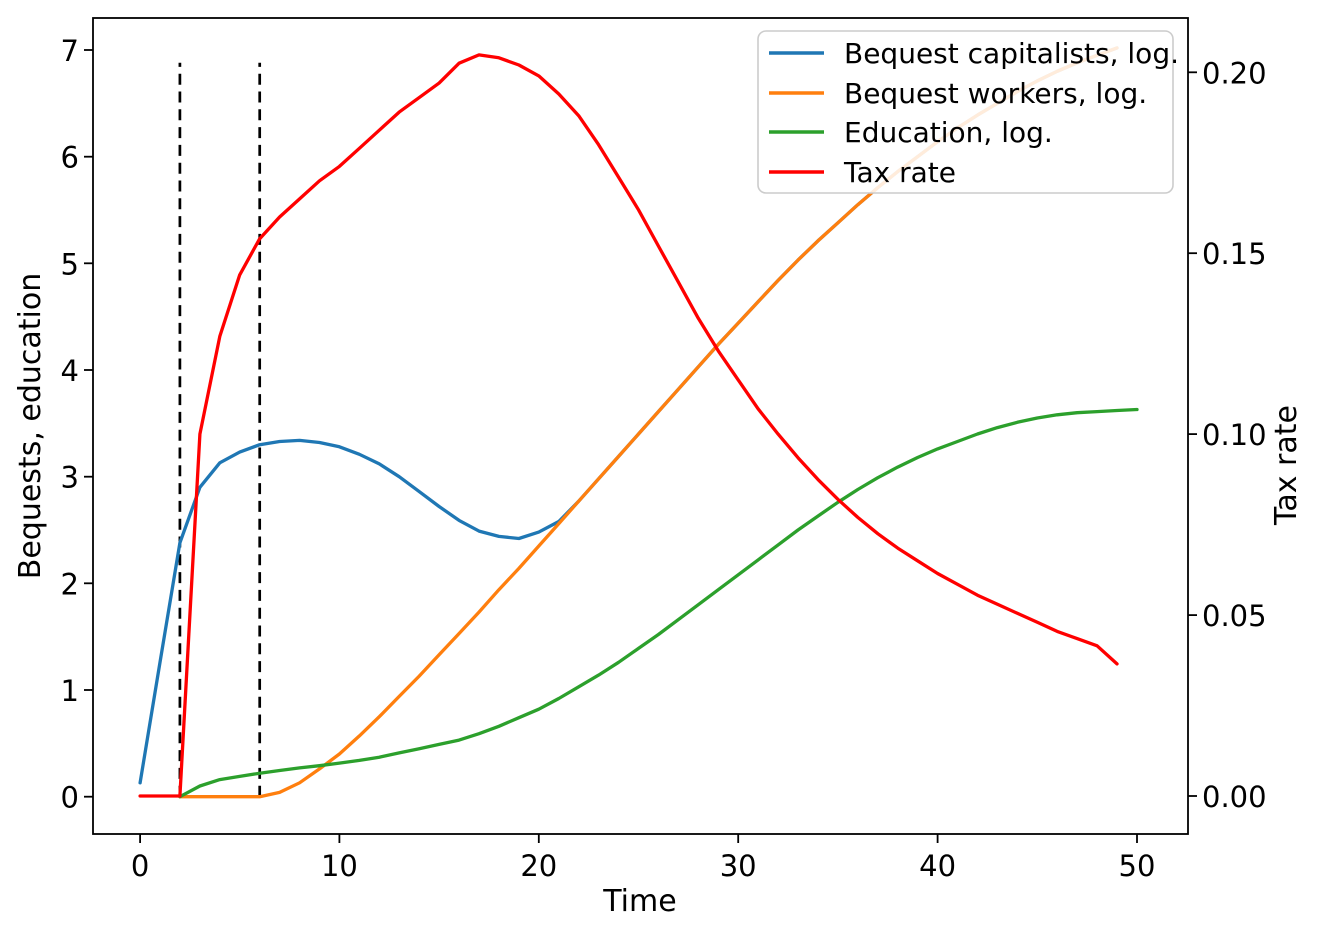  What do you see at coordinates (70, 51) in the screenshot?
I see `y-left-tick-label: 7` at bounding box center [70, 51].